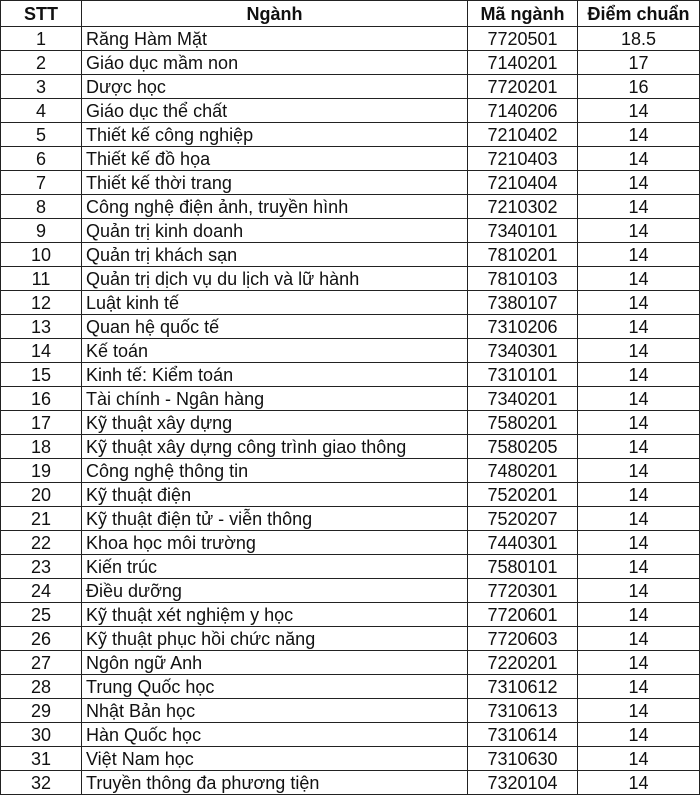 The image size is (700, 812). Describe the element at coordinates (522, 206) in the screenshot. I see `cell-ma-nganh: 7210302` at that location.